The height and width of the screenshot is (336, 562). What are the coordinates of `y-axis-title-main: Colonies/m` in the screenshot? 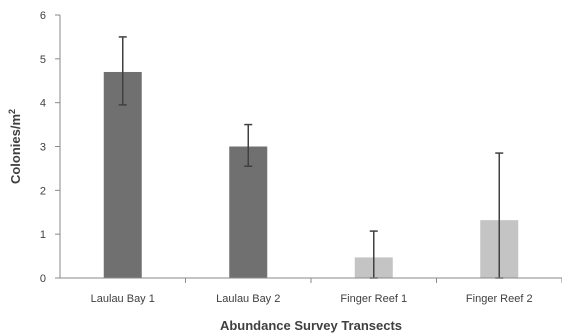 It's located at (15, 149).